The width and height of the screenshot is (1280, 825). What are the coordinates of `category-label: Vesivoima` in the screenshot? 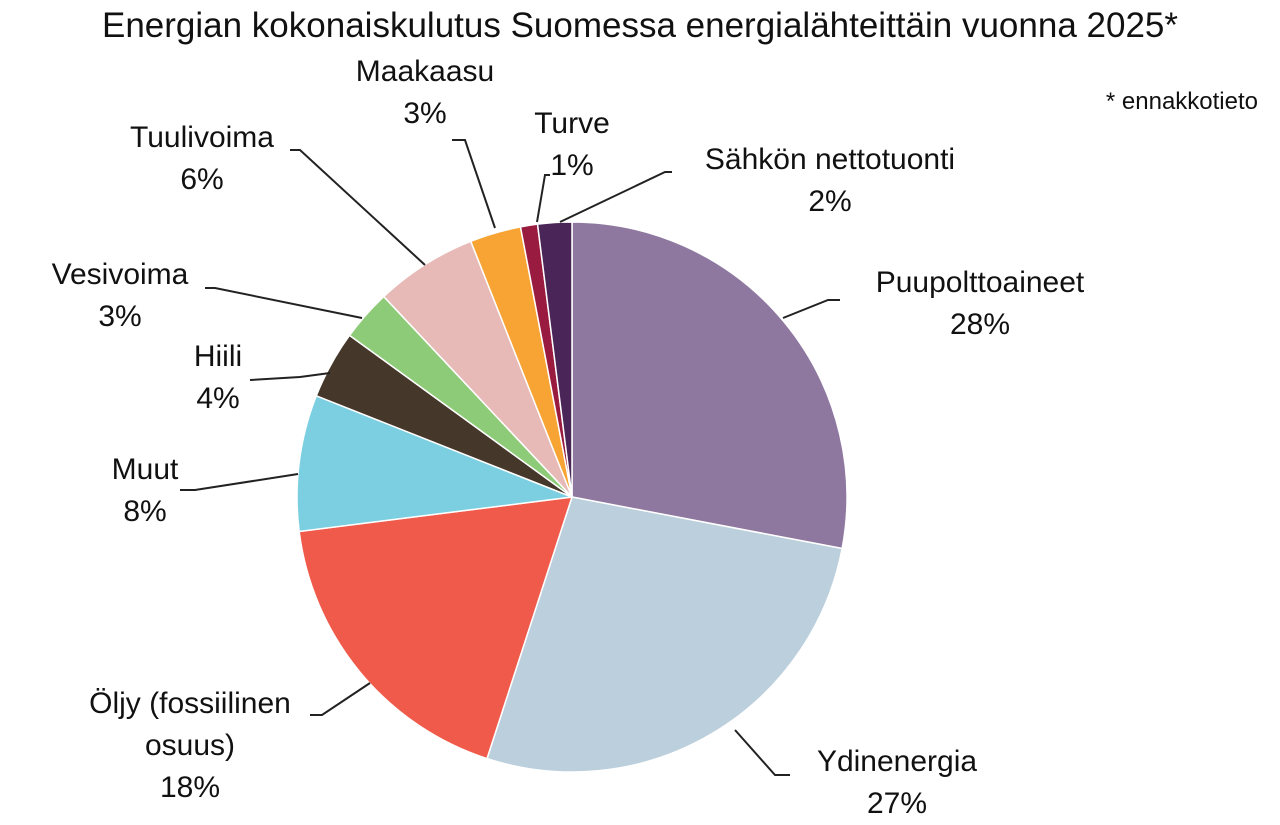 It's located at (120, 274).